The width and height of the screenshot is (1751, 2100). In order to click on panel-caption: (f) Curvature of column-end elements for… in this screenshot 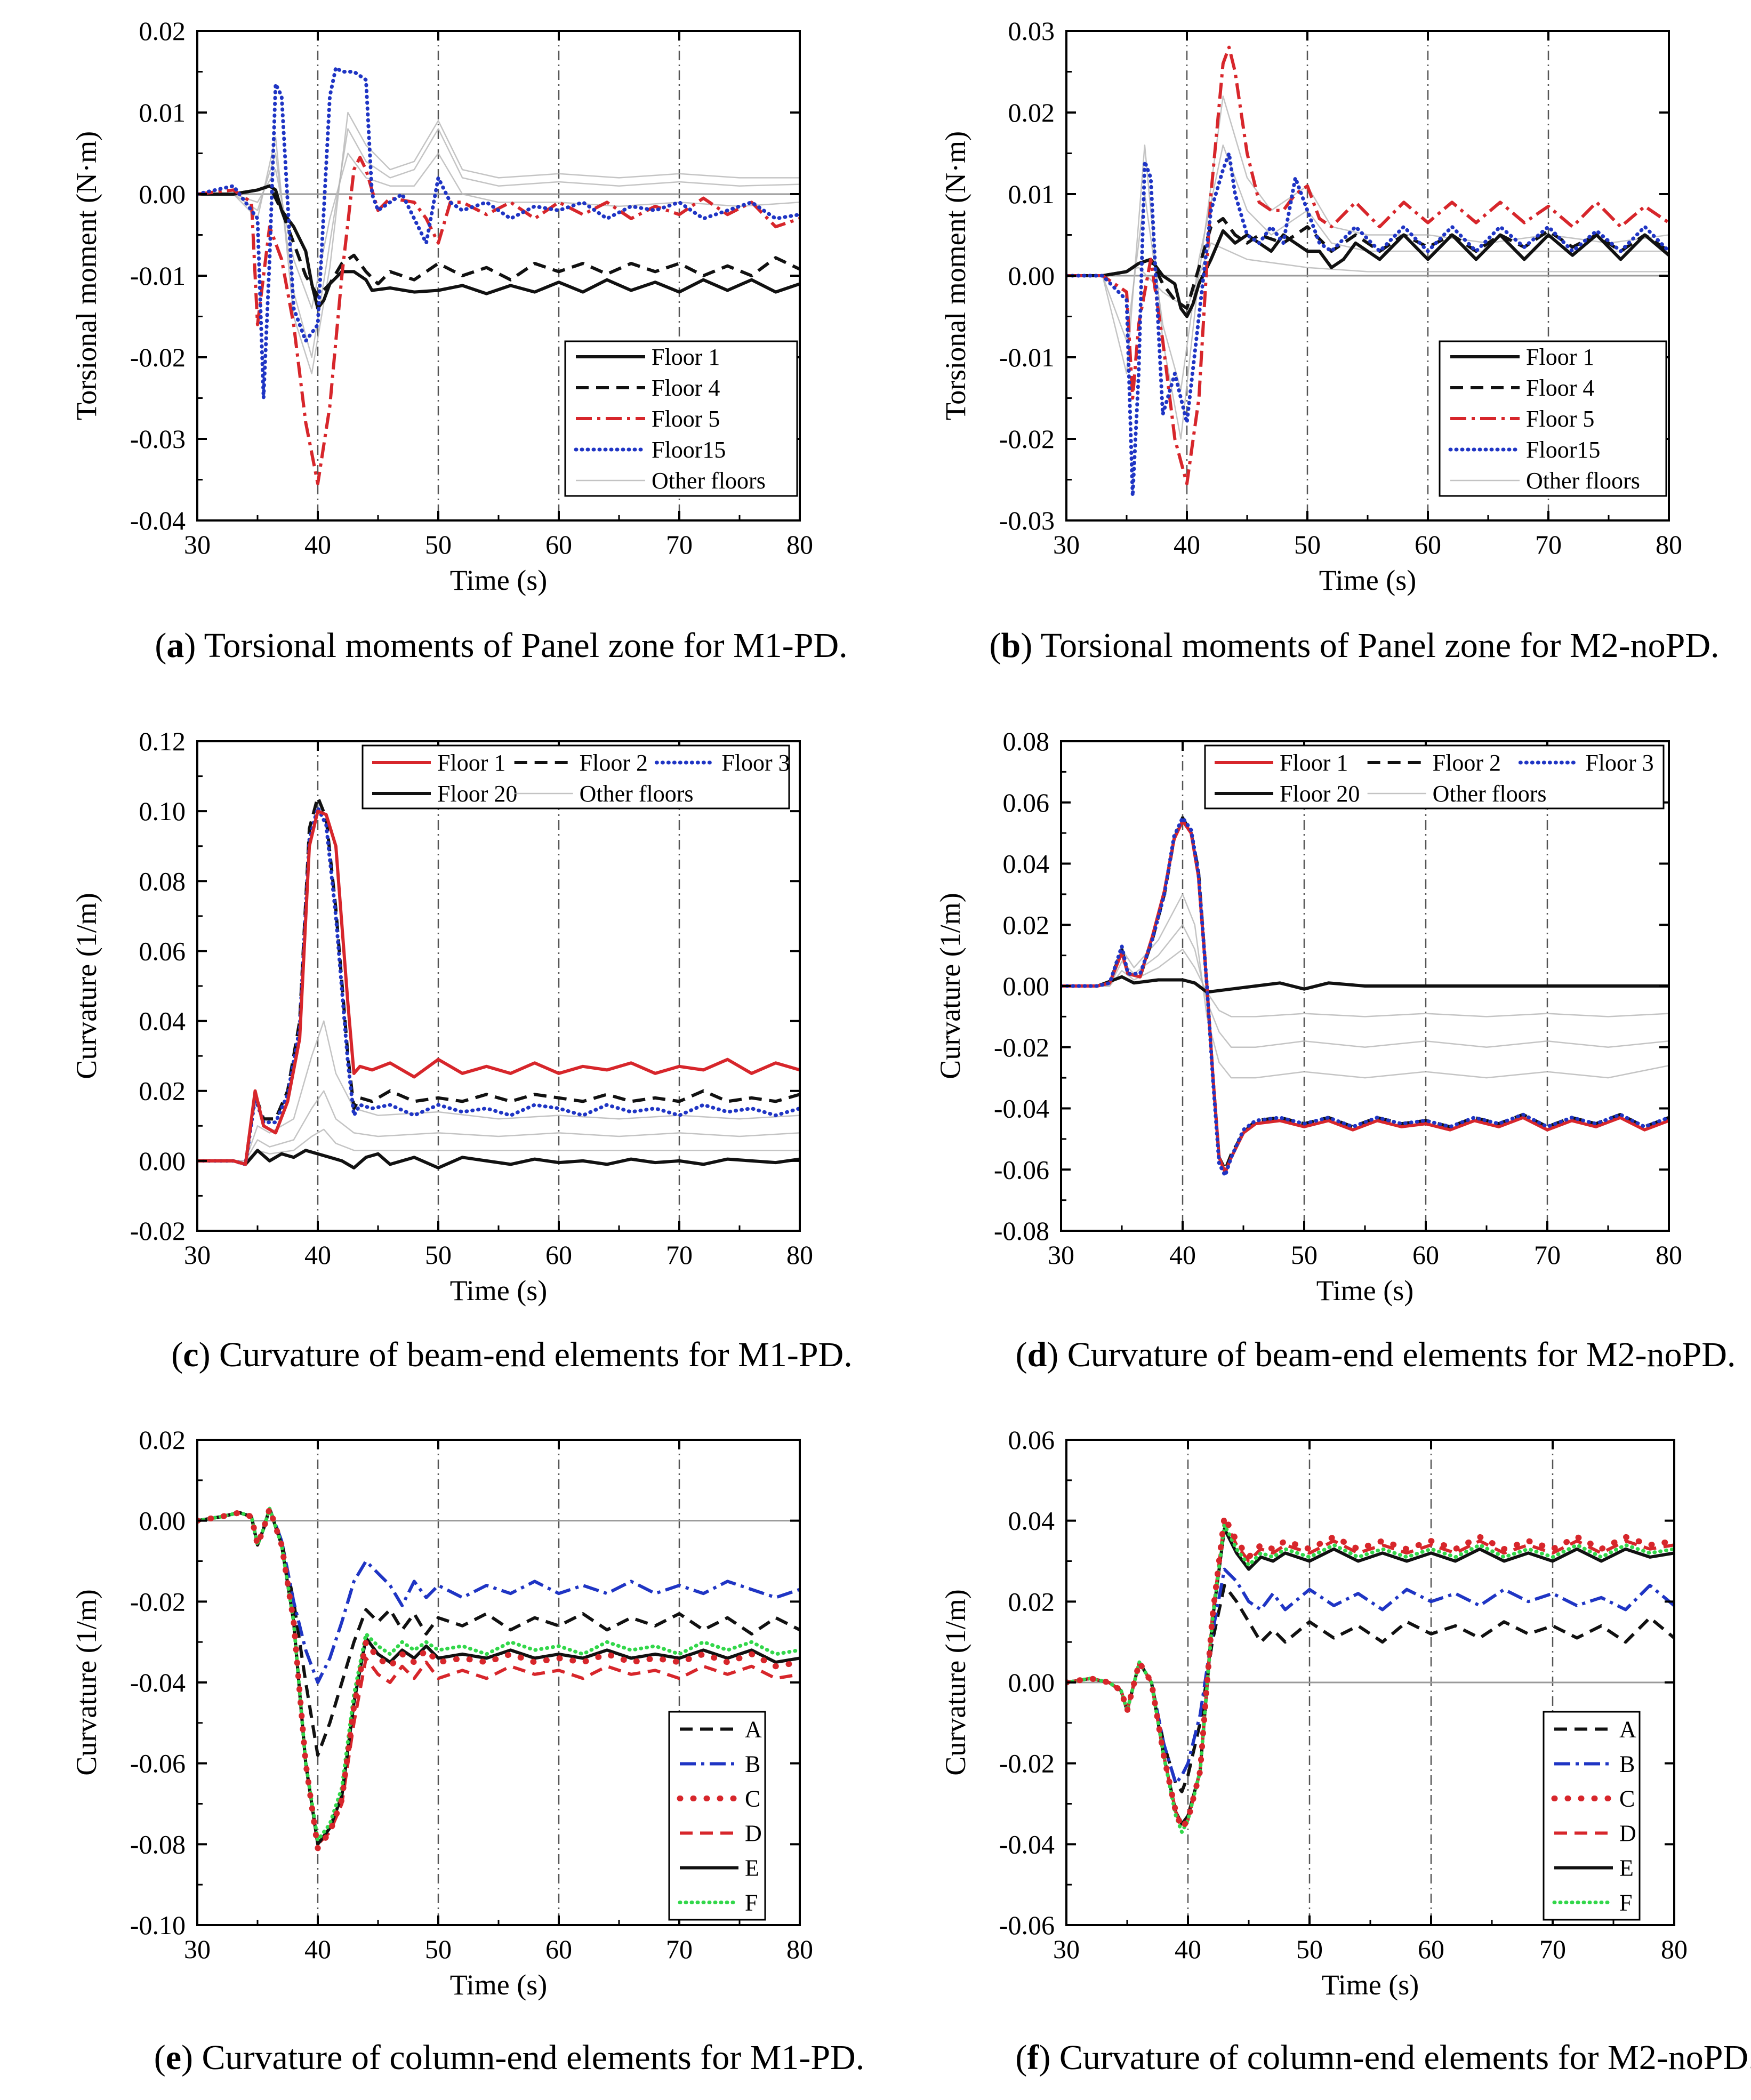, I will do `click(1383, 2057)`.